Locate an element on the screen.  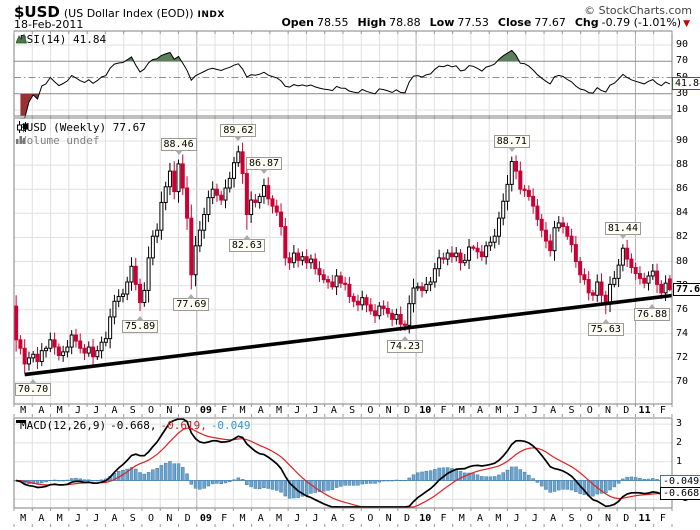
macd-value: -0.668, is located at coordinates (133, 425).